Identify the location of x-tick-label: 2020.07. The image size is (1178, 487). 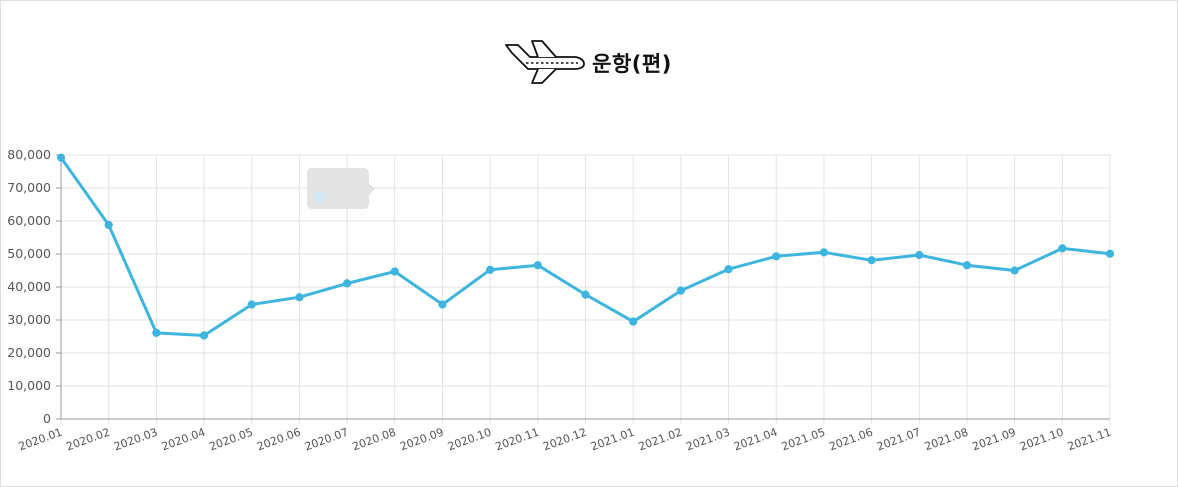
(326, 440).